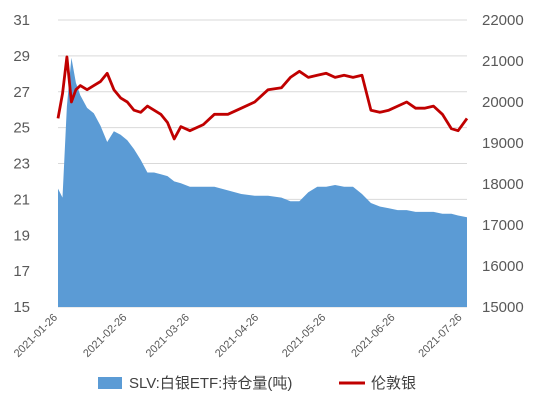 Image resolution: width=550 pixels, height=407 pixels. Describe the element at coordinates (440, 336) in the screenshot. I see `x-tick-label: 2021-07-26` at that location.